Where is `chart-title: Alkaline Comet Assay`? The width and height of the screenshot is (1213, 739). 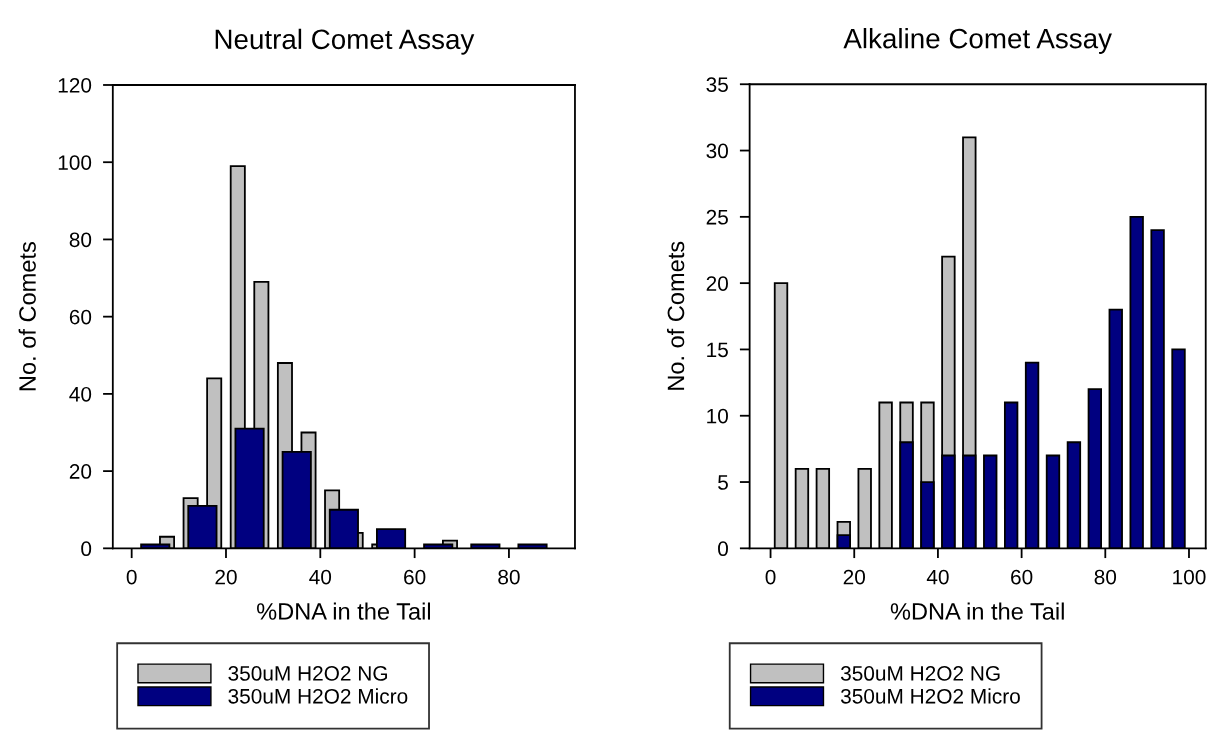 chart-title: Alkaline Comet Assay is located at coordinates (977, 41).